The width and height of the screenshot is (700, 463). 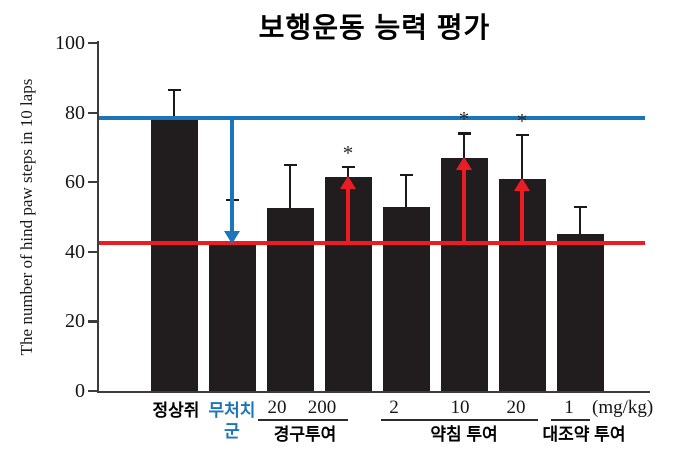 I want to click on untreated-level-line, so click(x=372, y=243).